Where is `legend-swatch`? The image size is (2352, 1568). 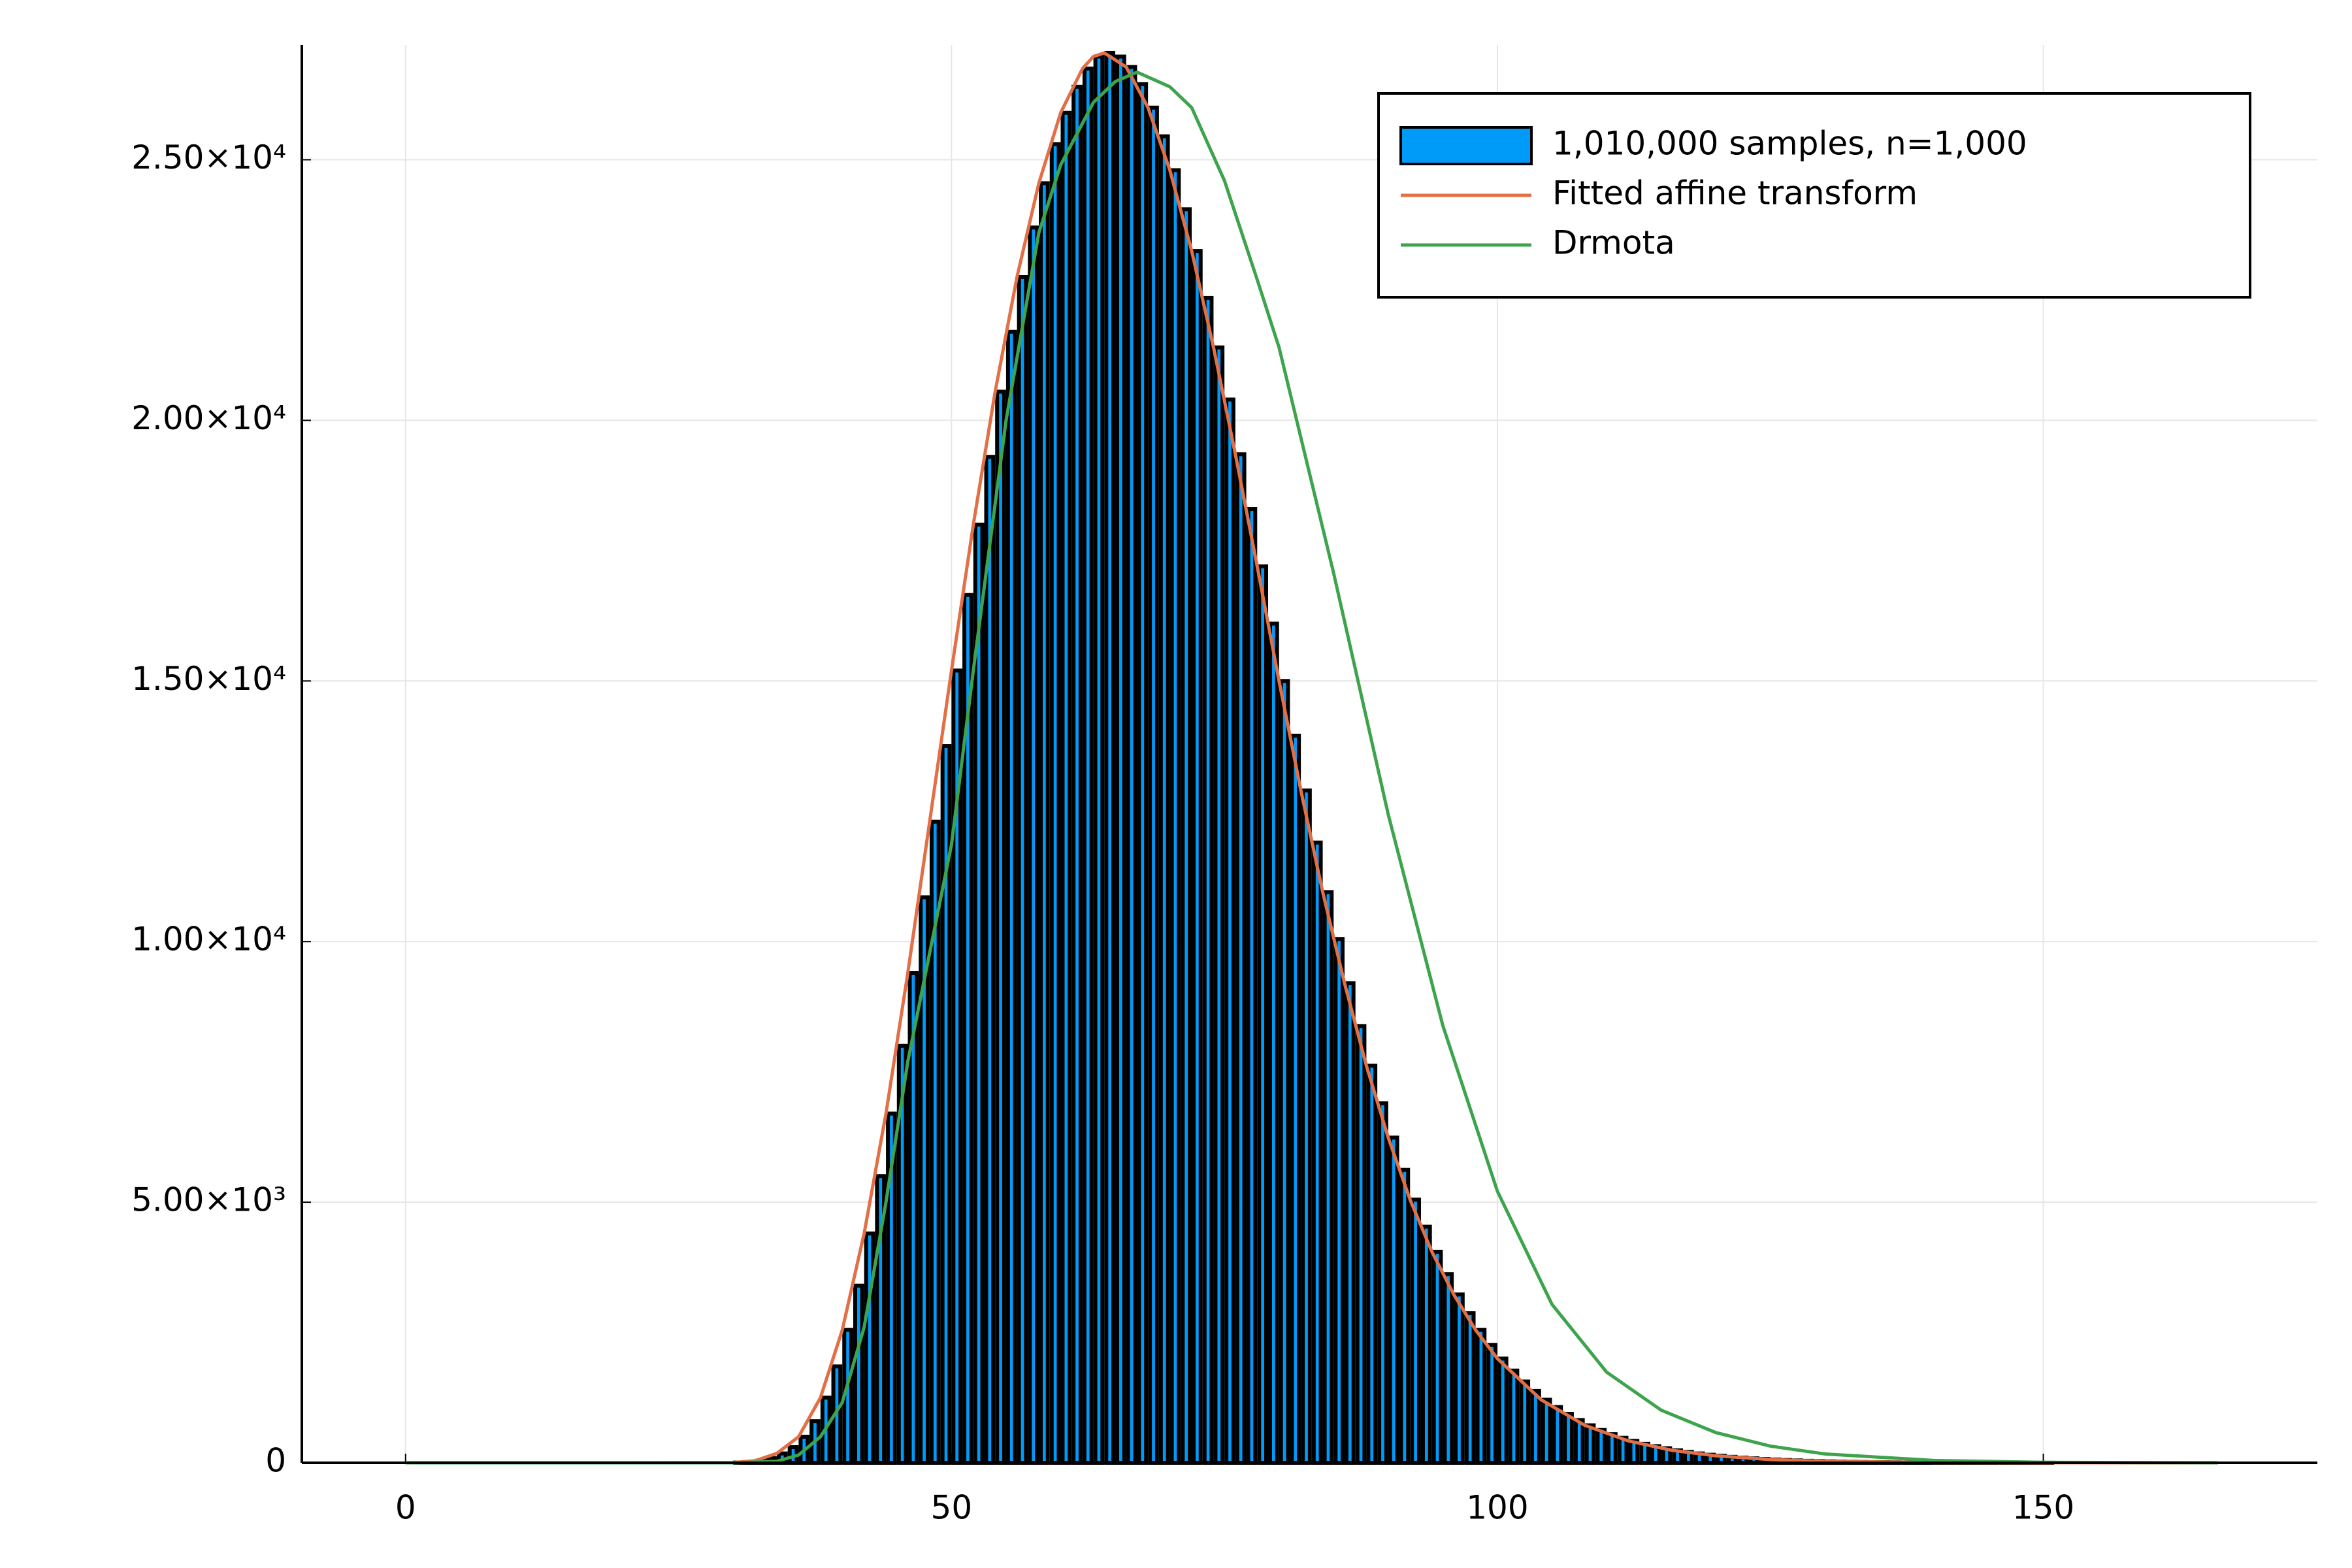 legend-swatch is located at coordinates (1466, 145).